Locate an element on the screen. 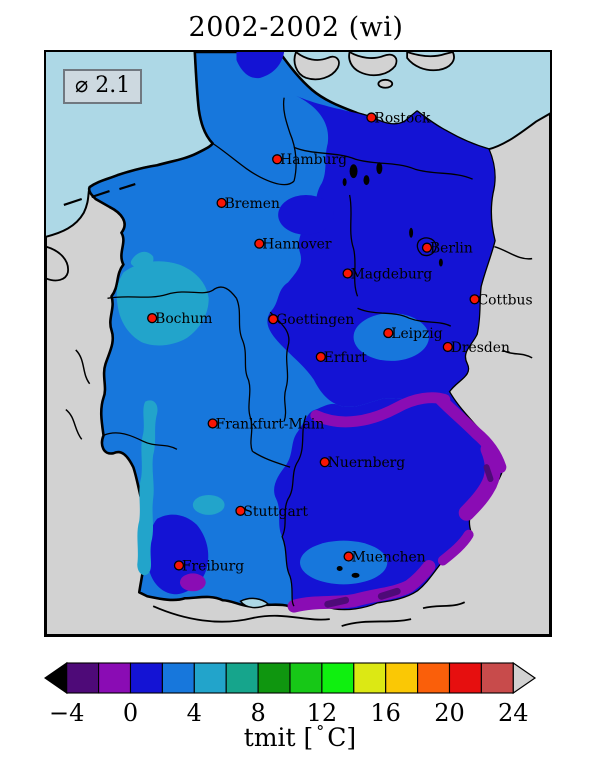  lake-constance is located at coordinates (254, 603).